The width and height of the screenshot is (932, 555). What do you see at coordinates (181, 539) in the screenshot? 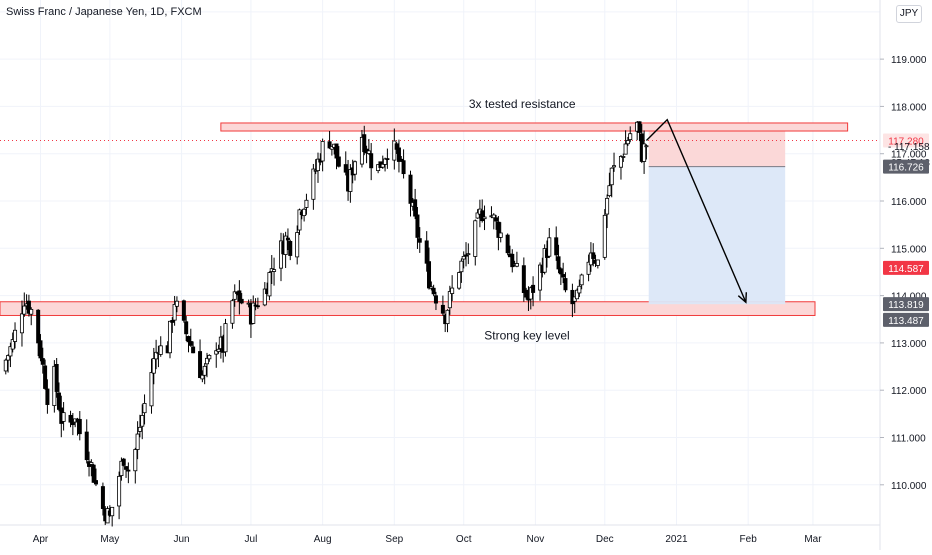
I see `x-tick-label: Jun` at bounding box center [181, 539].